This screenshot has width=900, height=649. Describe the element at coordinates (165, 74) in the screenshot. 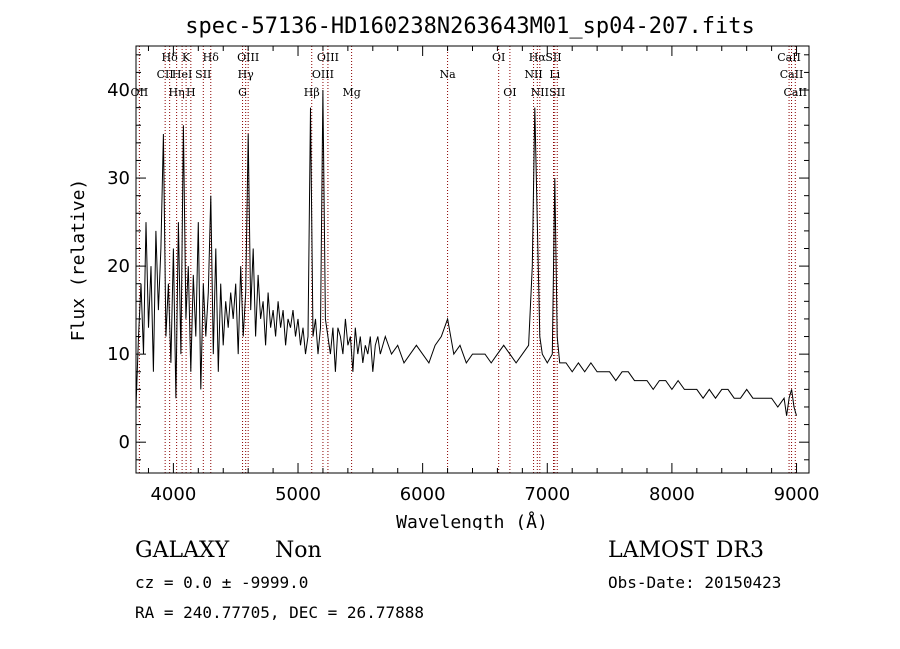

I see `spectral-line-label: CII` at that location.